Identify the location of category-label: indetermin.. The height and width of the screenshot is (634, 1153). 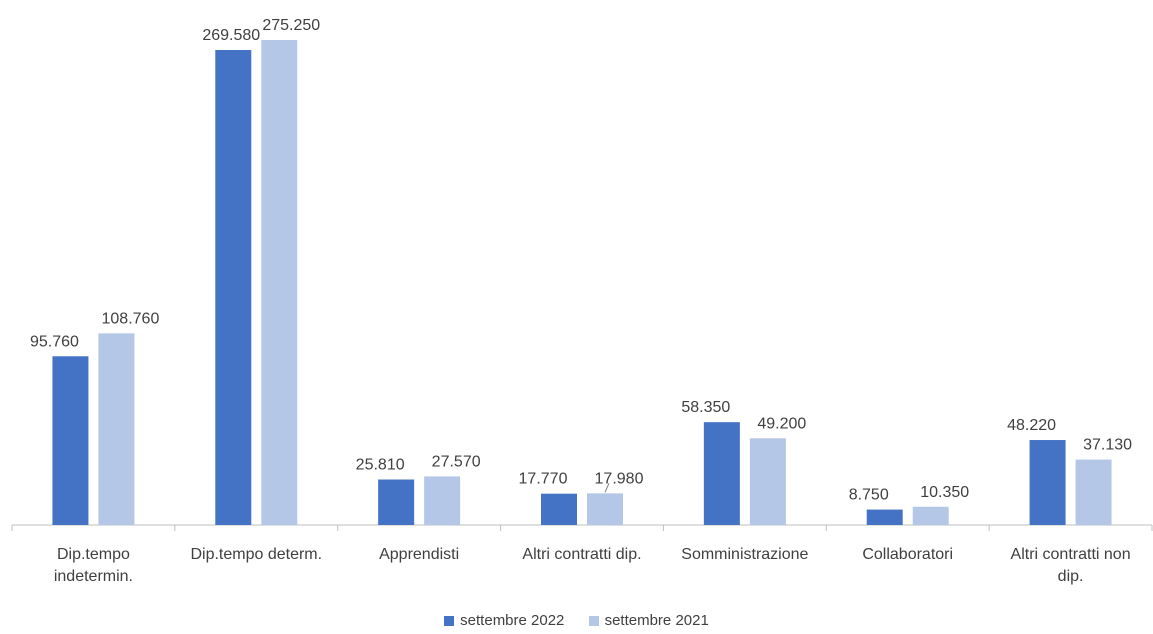
(93, 576).